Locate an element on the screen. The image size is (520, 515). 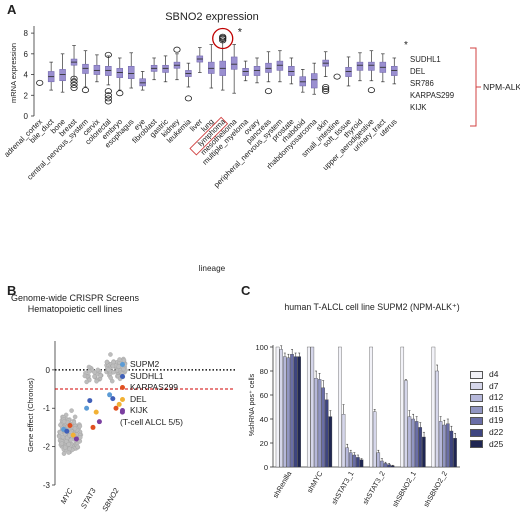
legend-item-d25: d25 is located at coordinates (486, 445).